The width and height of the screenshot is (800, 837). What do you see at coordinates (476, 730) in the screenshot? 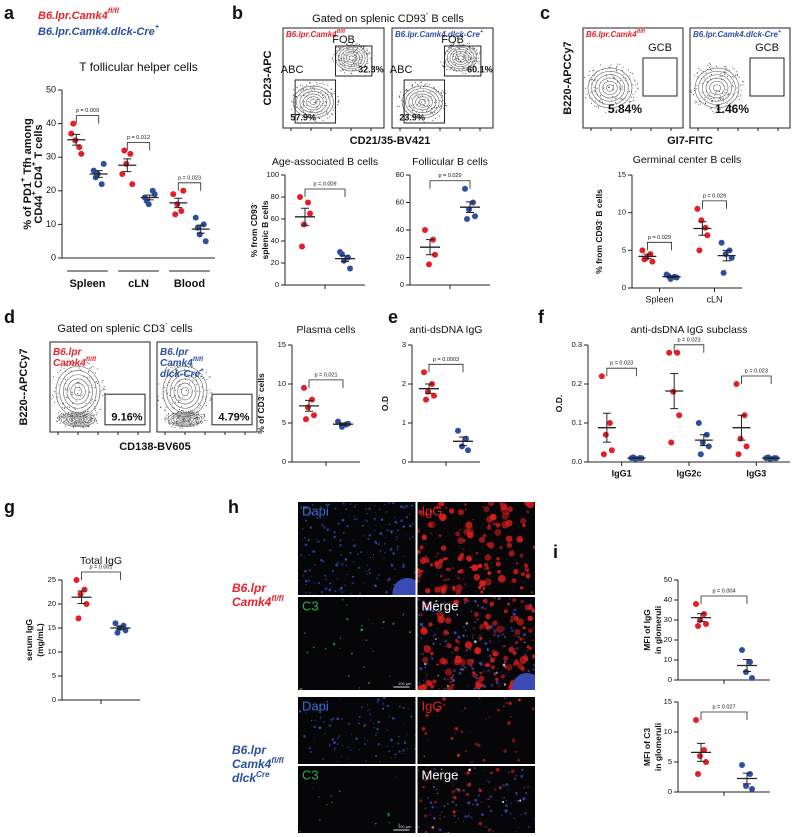
I see `micrograph-bg` at bounding box center [476, 730].